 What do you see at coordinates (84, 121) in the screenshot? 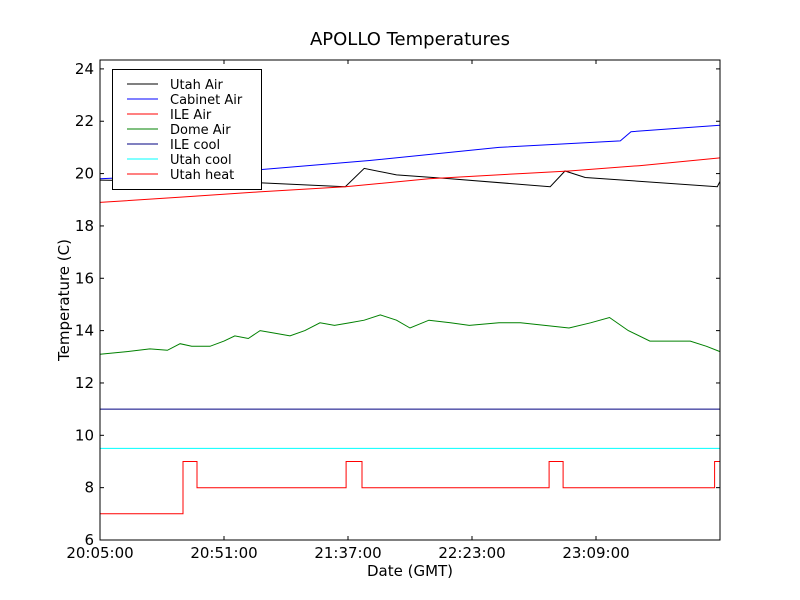
I see `y-tick-label: 22` at bounding box center [84, 121].